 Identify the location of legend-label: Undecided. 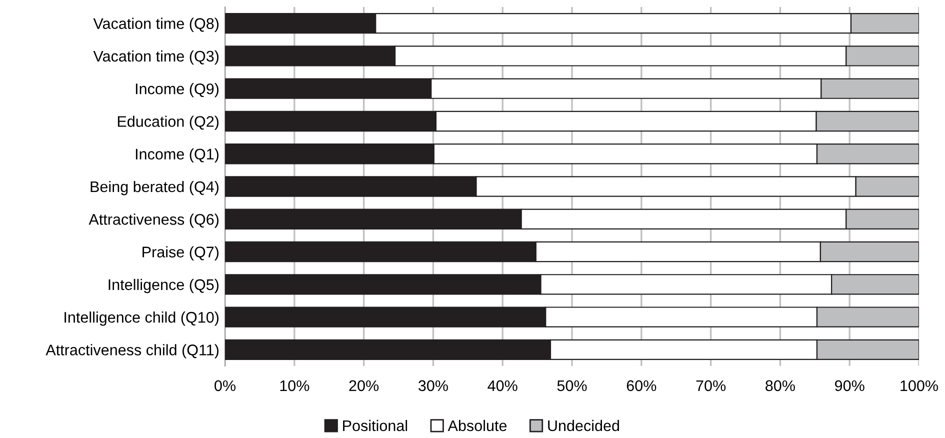
(584, 426).